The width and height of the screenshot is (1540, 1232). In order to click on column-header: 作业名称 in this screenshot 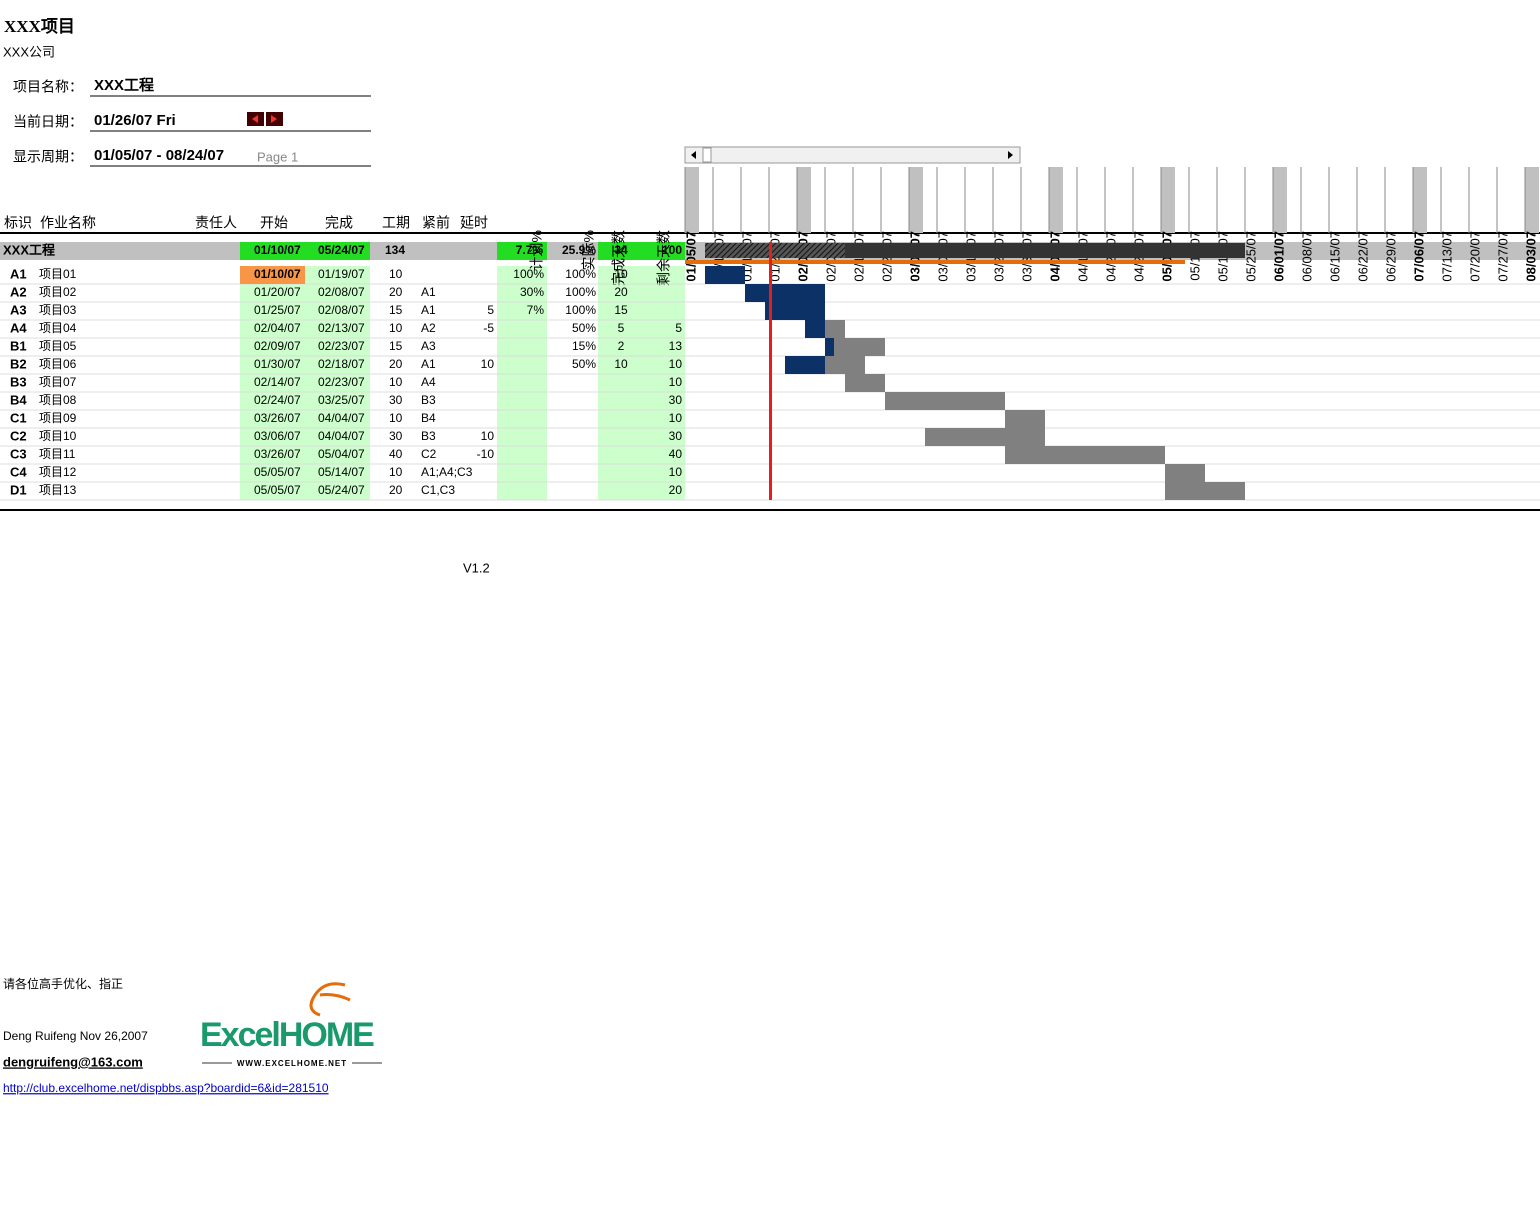, I will do `click(68, 223)`.